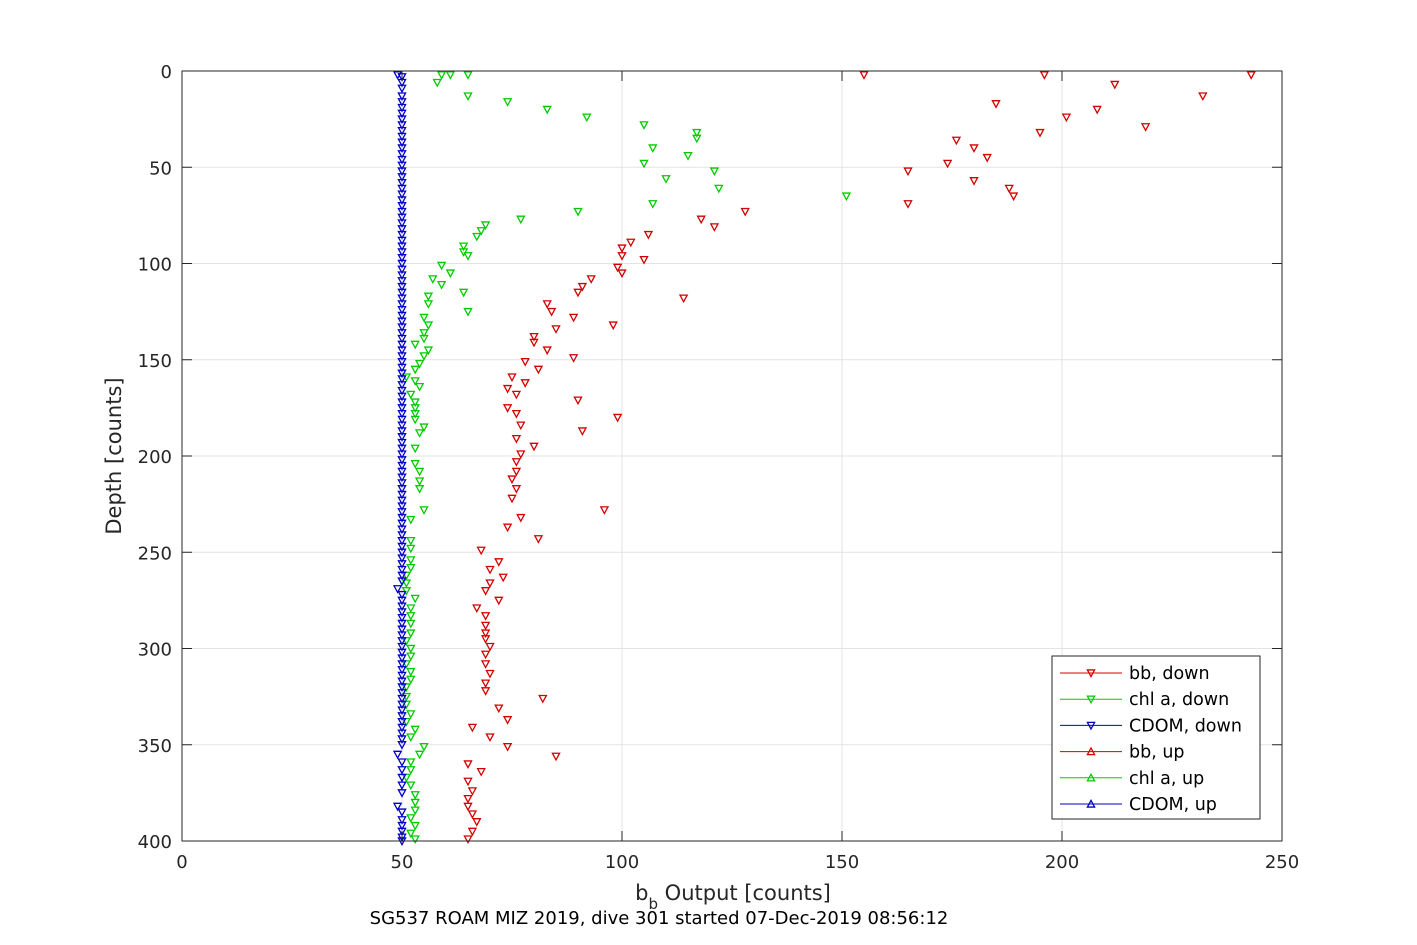  What do you see at coordinates (622, 862) in the screenshot?
I see `x-tick-label: 100` at bounding box center [622, 862].